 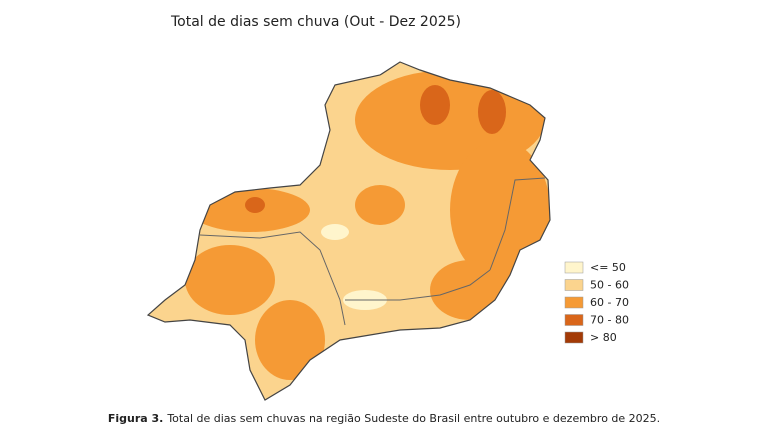 I want to click on legend-label: 70 - 80, so click(x=609, y=320).